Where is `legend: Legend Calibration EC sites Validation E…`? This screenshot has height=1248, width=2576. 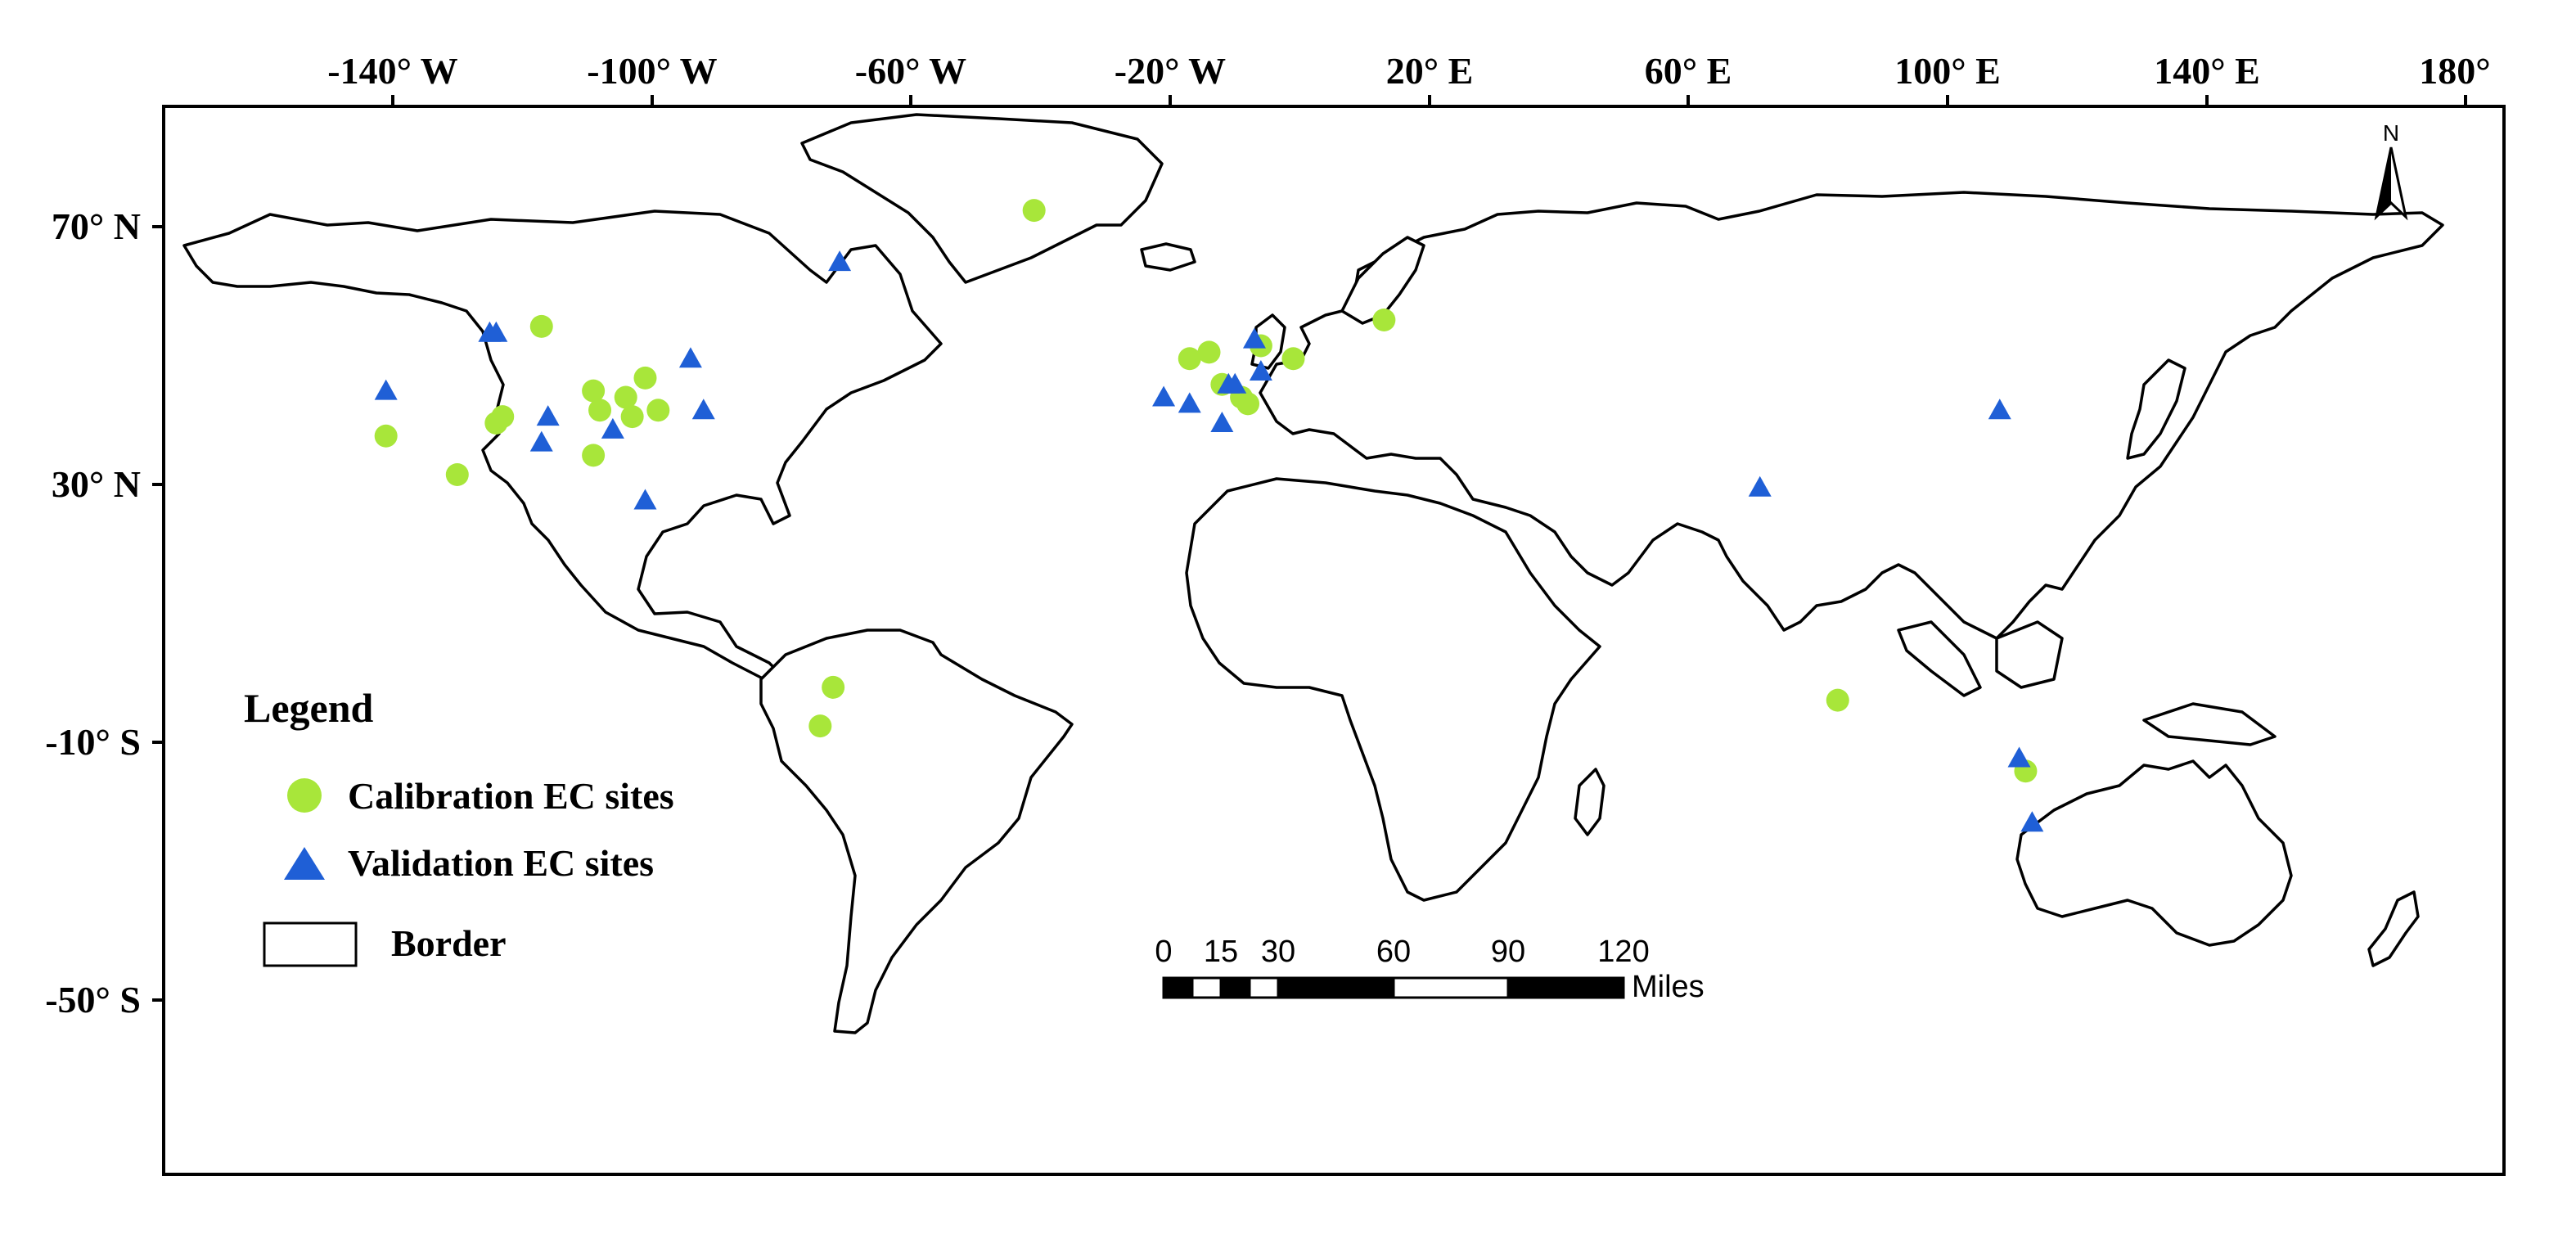 legend: Legend Calibration EC sites Validation E… is located at coordinates (459, 826).